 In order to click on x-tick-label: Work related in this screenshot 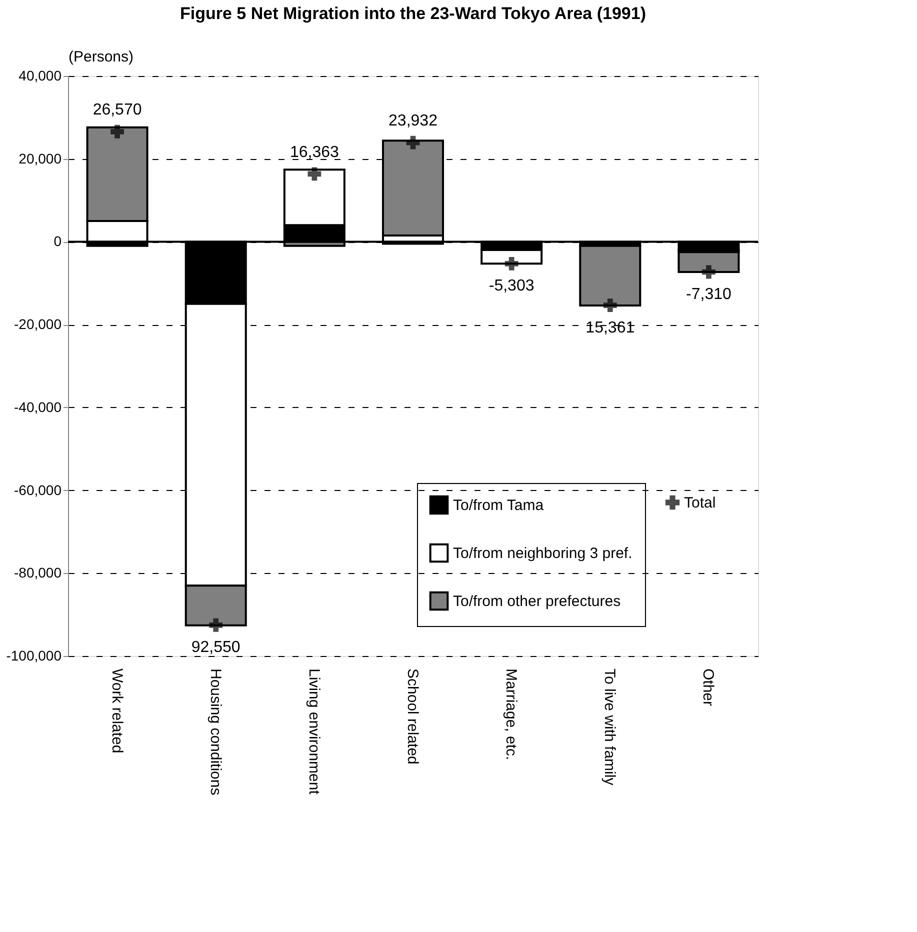, I will do `click(117, 711)`.